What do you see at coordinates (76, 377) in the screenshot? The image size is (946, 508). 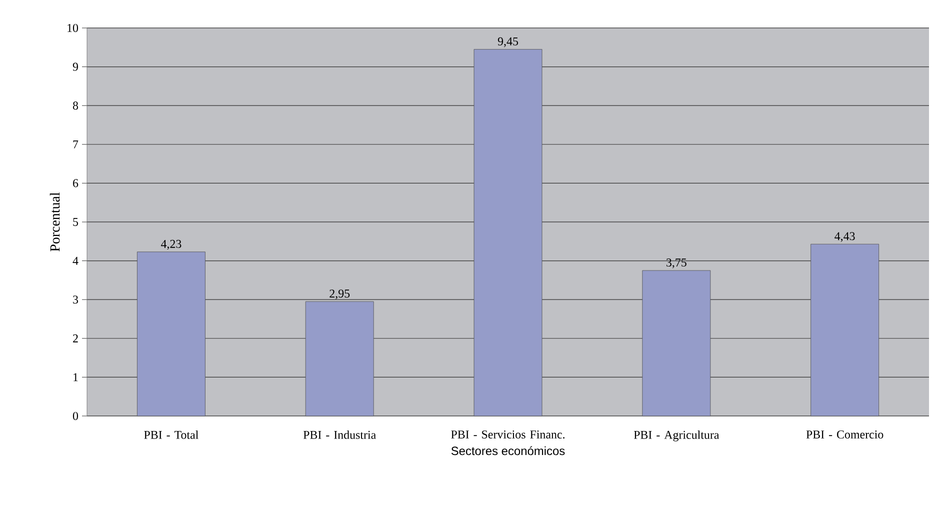 I see `y-tick-label: 1` at bounding box center [76, 377].